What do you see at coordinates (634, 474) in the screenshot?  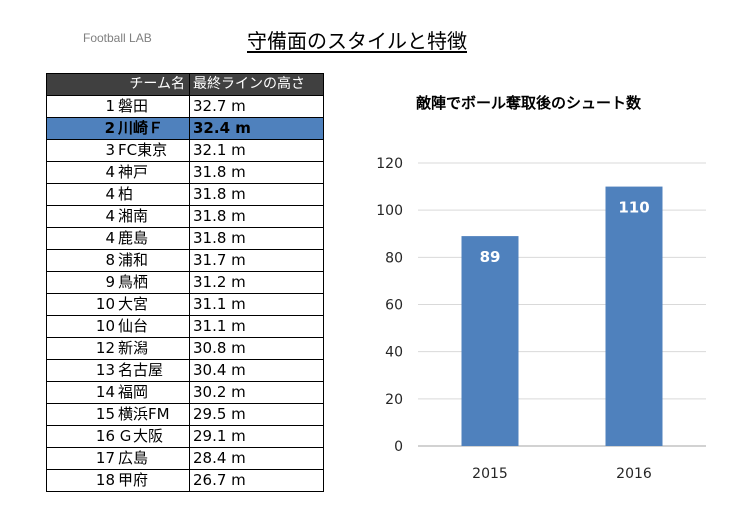 I see `x-tick-label: 2016` at bounding box center [634, 474].